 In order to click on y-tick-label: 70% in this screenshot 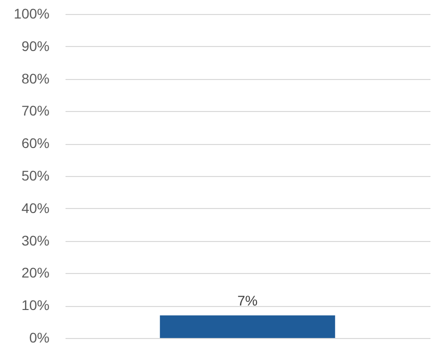, I will do `click(35, 110)`.